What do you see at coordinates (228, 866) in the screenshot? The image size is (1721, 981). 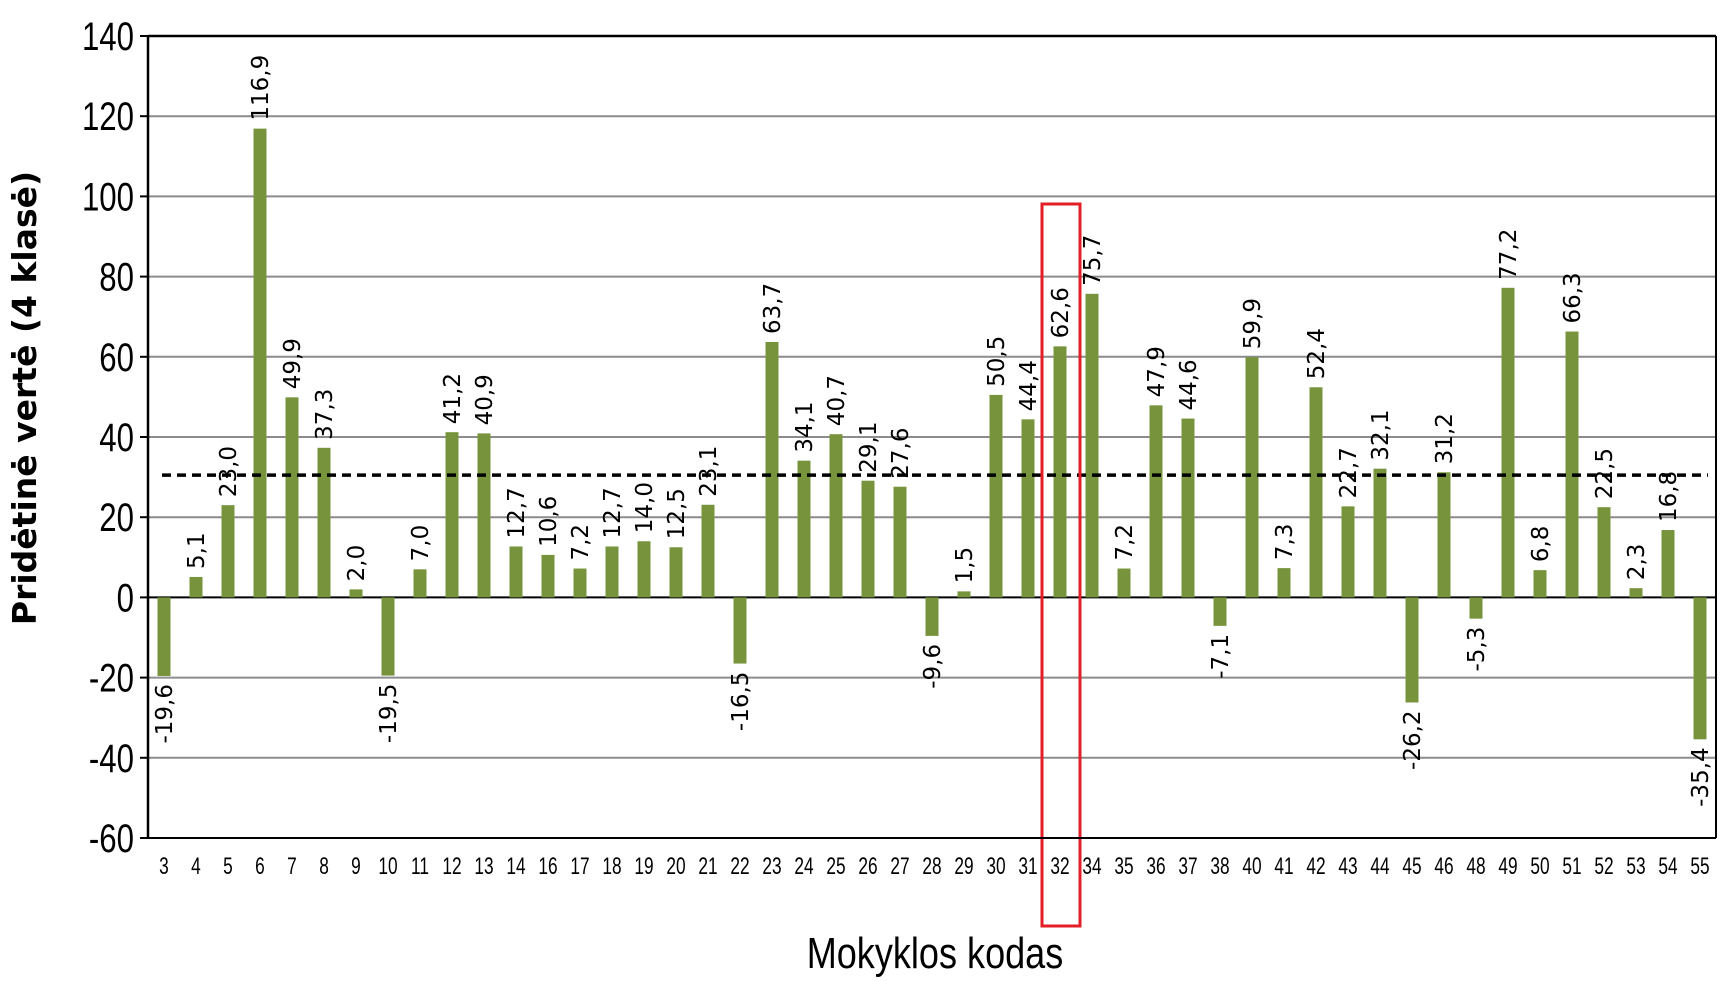 I see `x-tick-label: 5` at bounding box center [228, 866].